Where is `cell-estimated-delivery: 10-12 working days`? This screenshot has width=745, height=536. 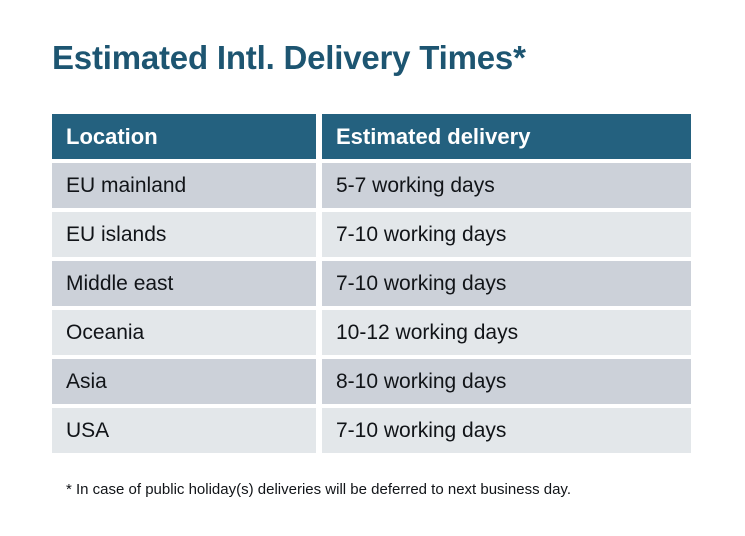 cell-estimated-delivery: 10-12 working days is located at coordinates (506, 332).